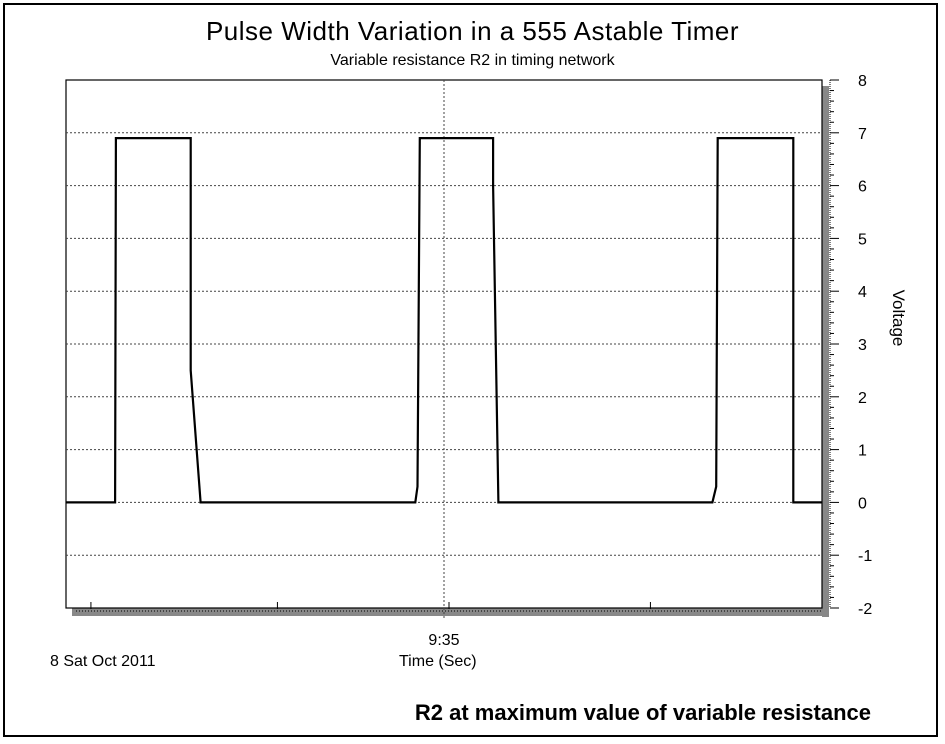 The height and width of the screenshot is (744, 945). I want to click on x-tick-label: 9:35, so click(443, 640).